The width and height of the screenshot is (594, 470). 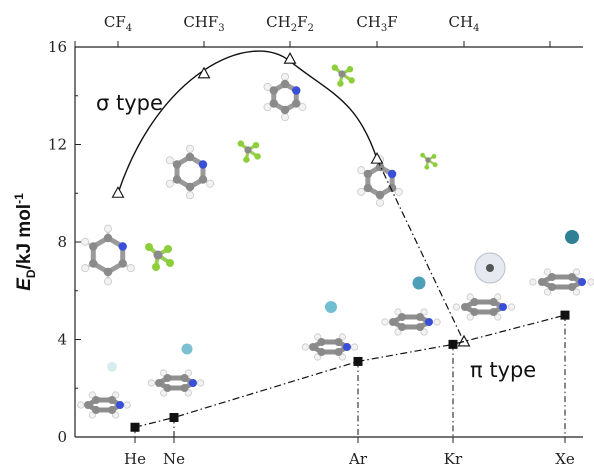 What do you see at coordinates (565, 459) in the screenshot?
I see `x-bottom-tick-label: Xe` at bounding box center [565, 459].